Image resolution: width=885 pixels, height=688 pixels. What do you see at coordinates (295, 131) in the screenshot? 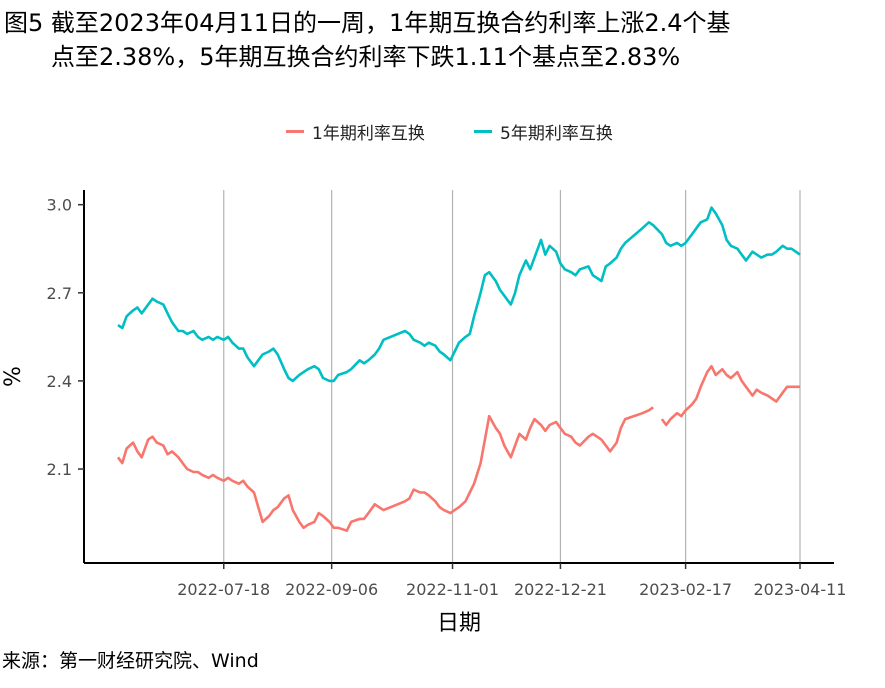
I see `legend-key-1y` at bounding box center [295, 131].